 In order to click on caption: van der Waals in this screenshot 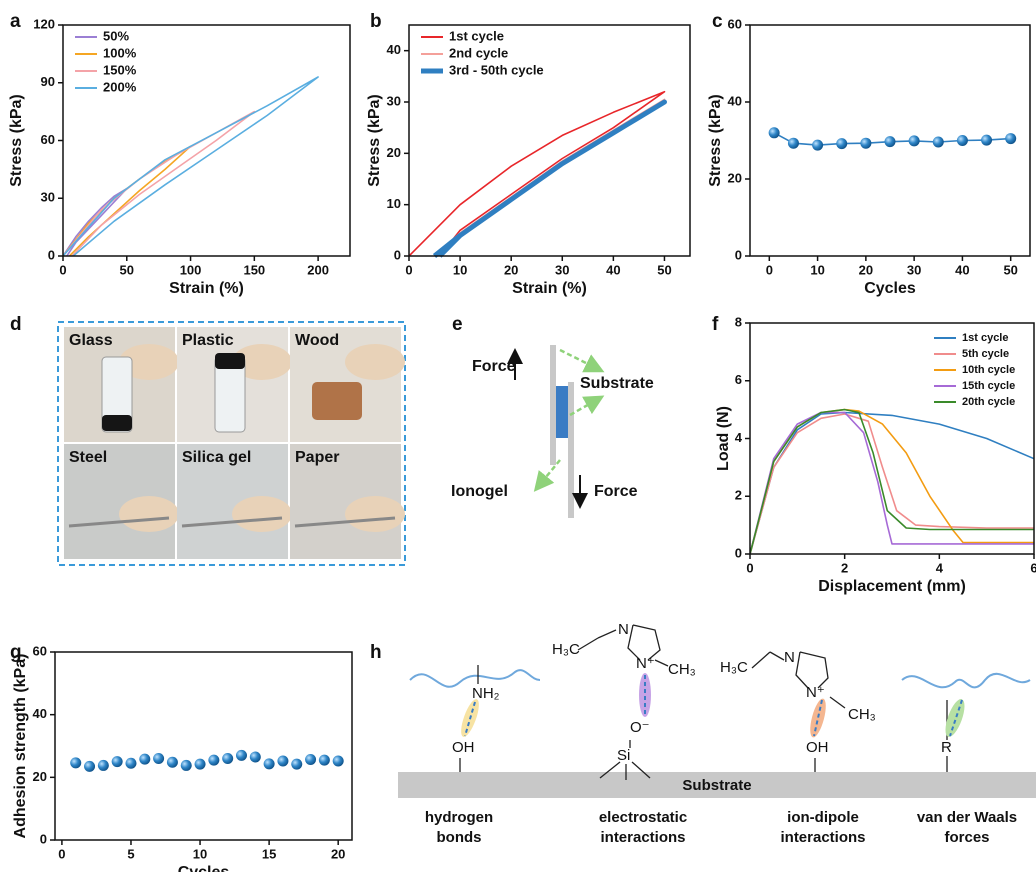, I will do `click(967, 817)`.